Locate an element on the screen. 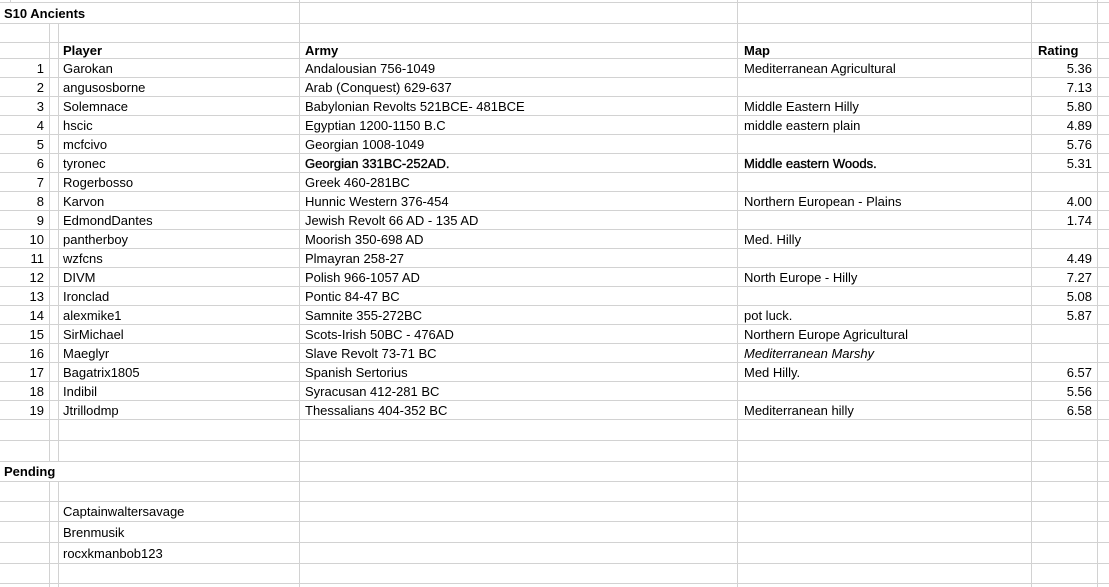  map-cell: Mediterranean Marshy is located at coordinates (885, 353).